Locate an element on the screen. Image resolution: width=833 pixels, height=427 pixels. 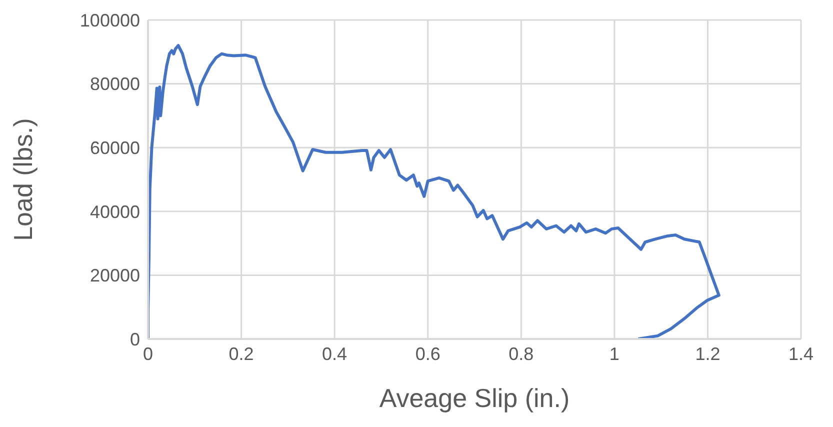
y-tick-label: 40000 is located at coordinates (115, 212).